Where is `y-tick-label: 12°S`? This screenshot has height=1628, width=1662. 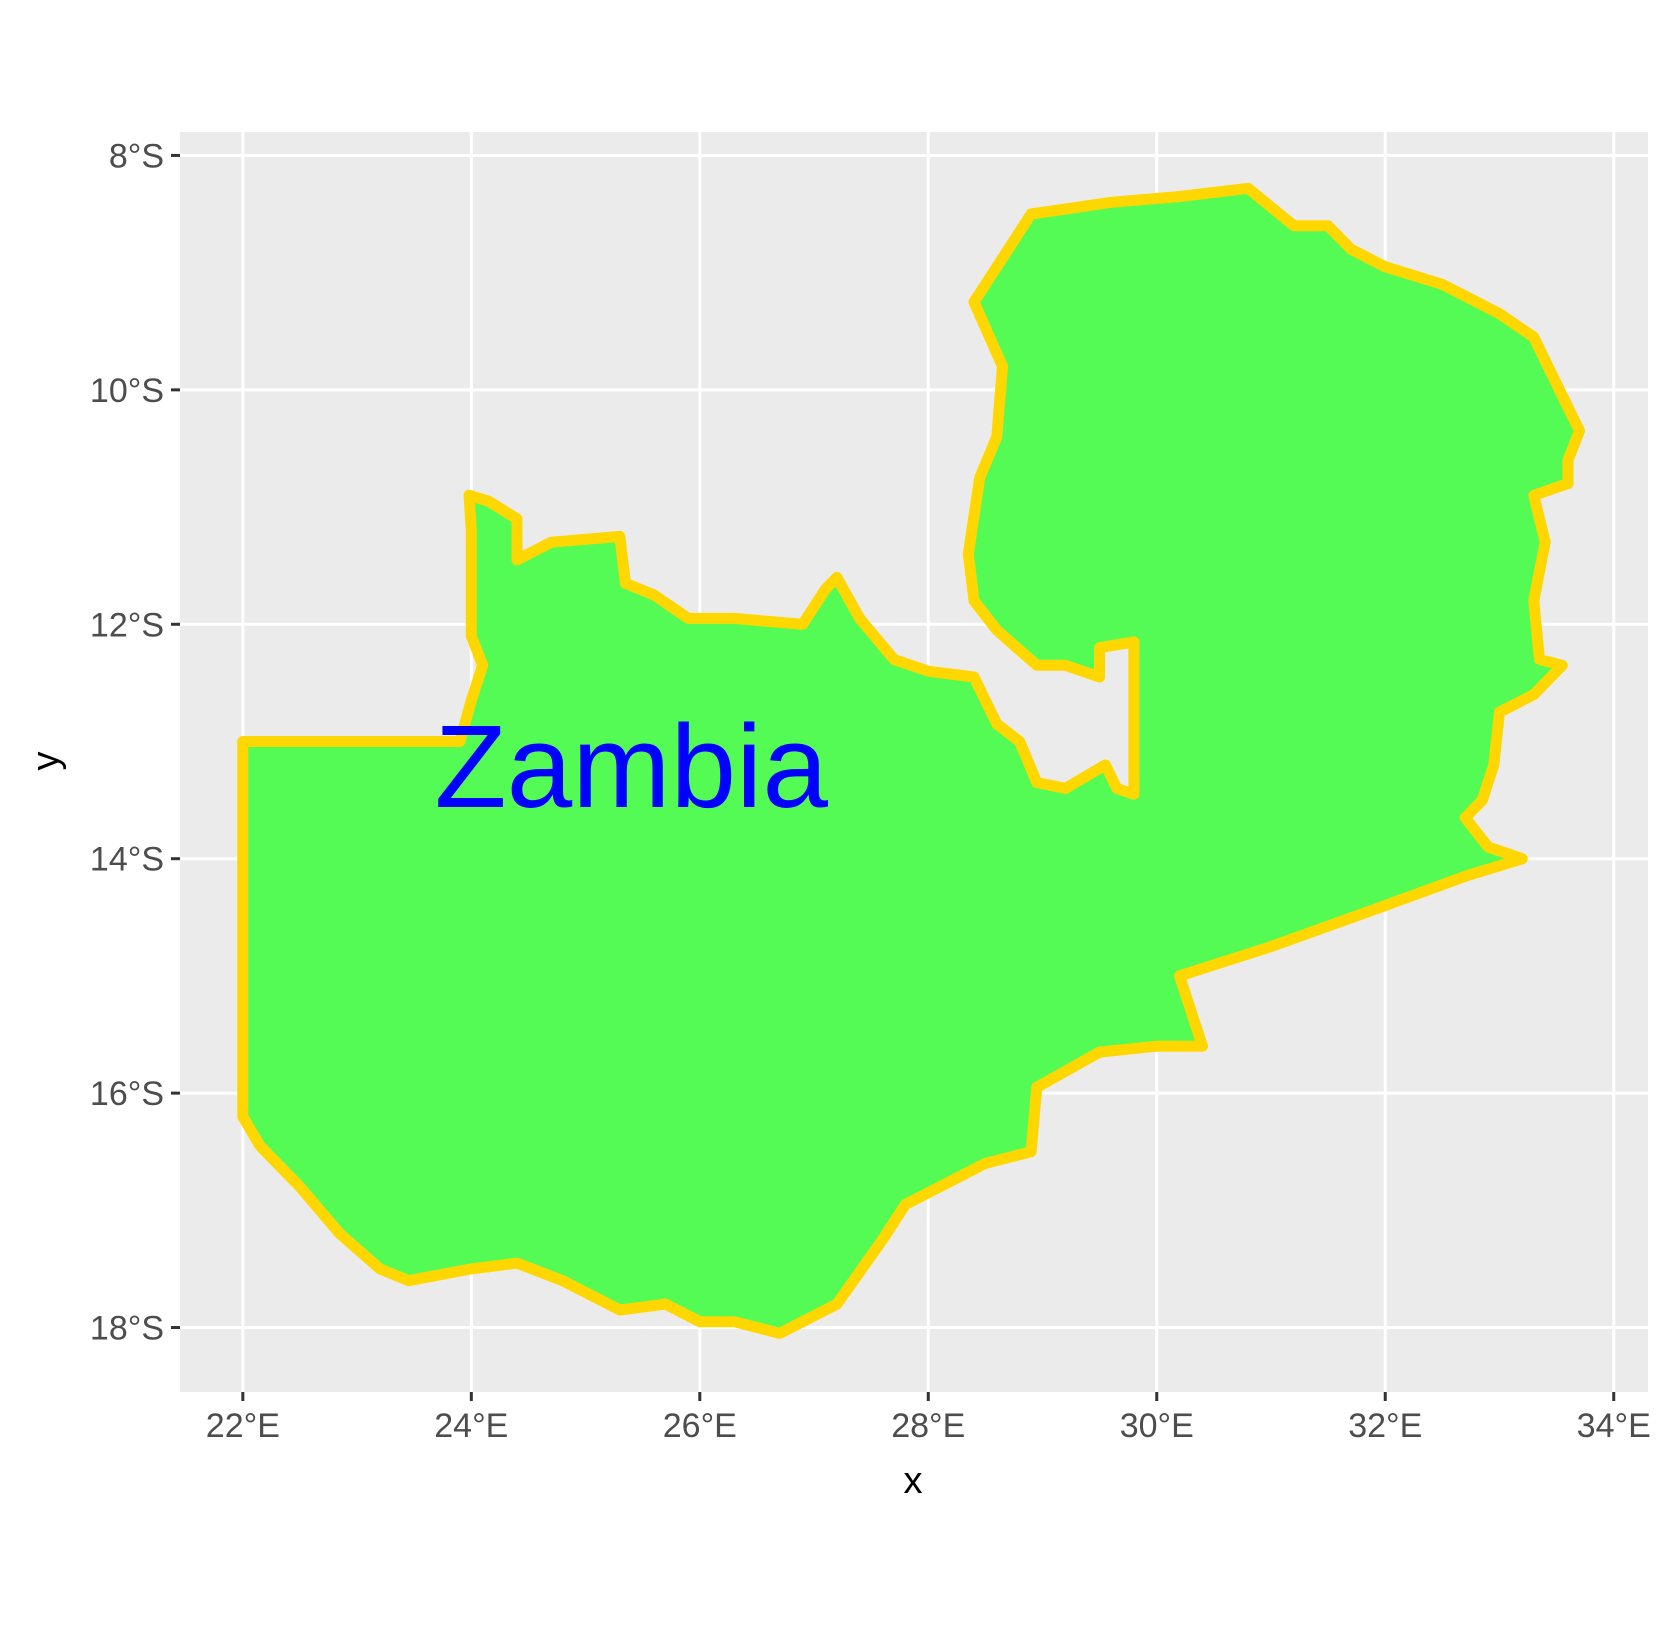 y-tick-label: 12°S is located at coordinates (127, 625).